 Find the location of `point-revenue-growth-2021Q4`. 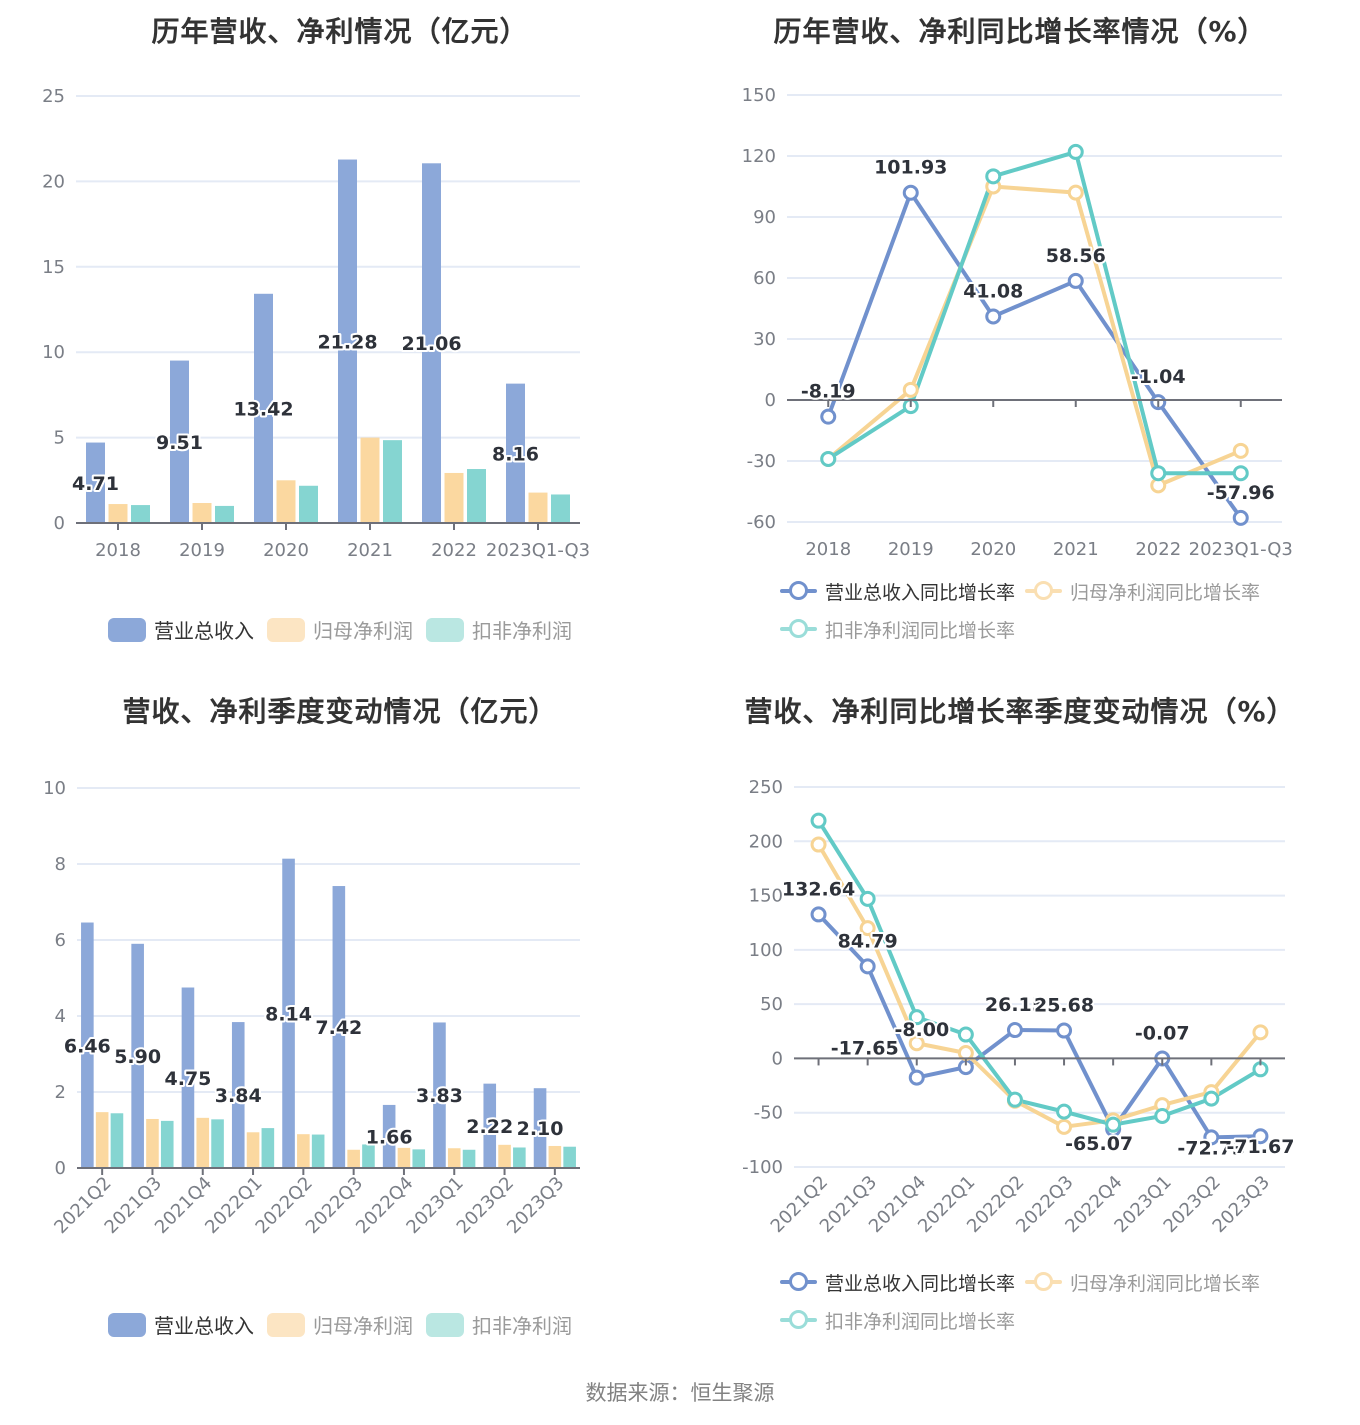

point-revenue-growth-2021Q4 is located at coordinates (916, 1077).